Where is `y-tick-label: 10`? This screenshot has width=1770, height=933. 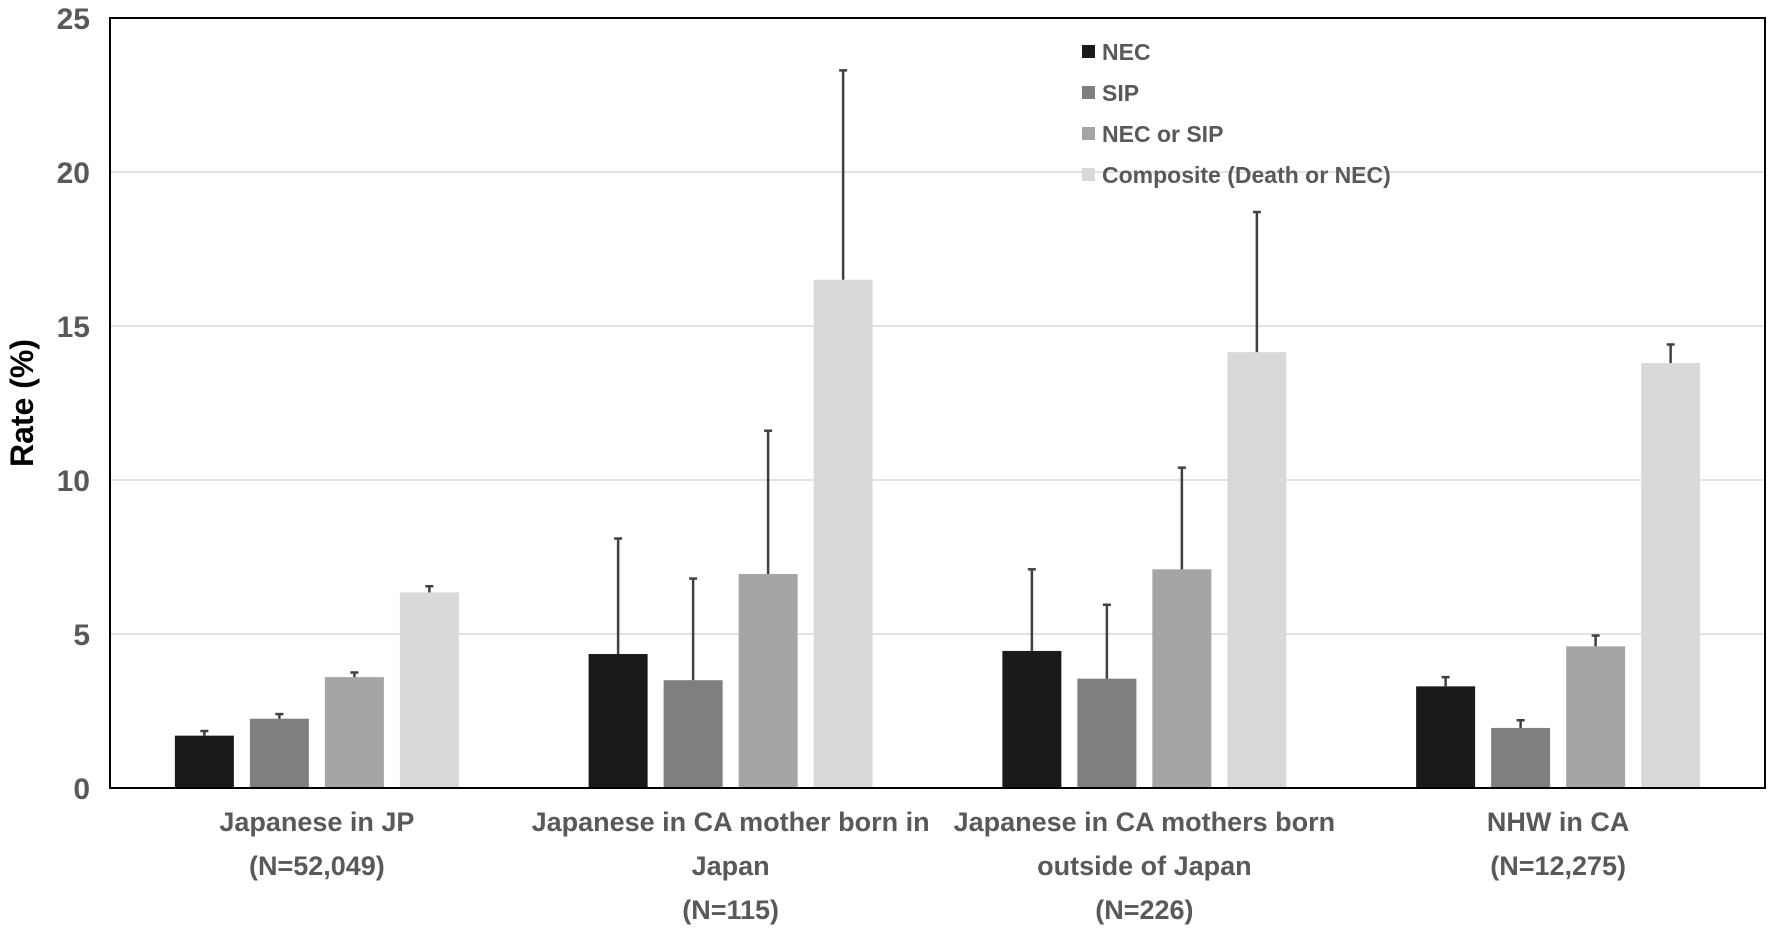 y-tick-label: 10 is located at coordinates (73, 481).